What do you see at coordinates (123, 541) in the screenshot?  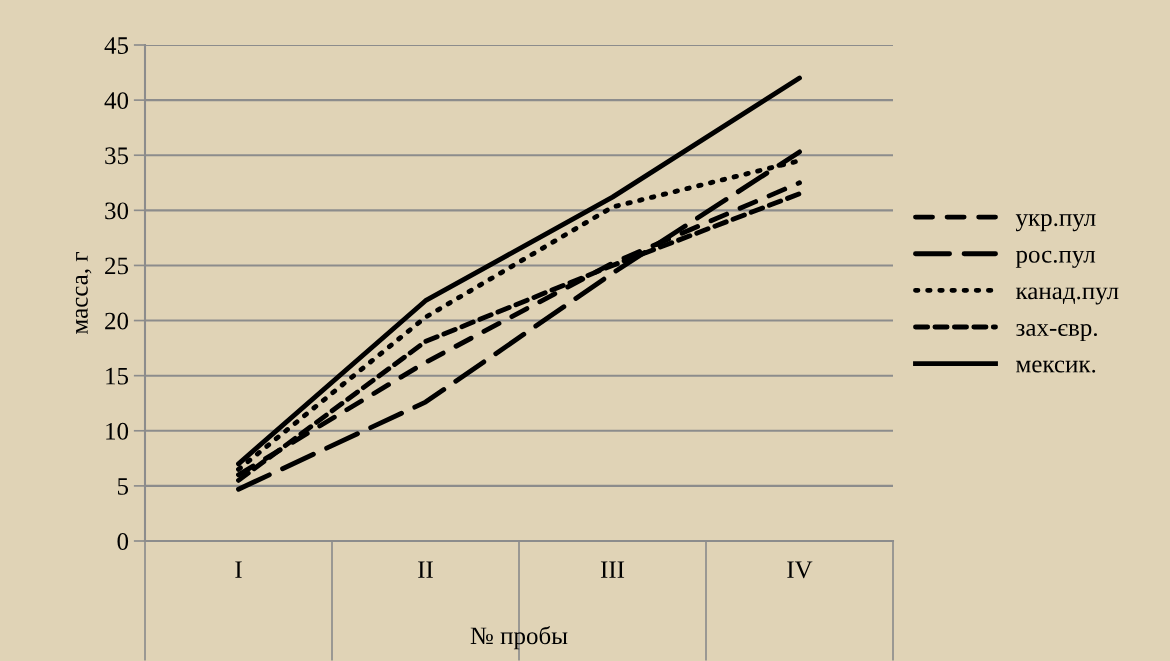 I see `y-tick-label: 0` at bounding box center [123, 541].